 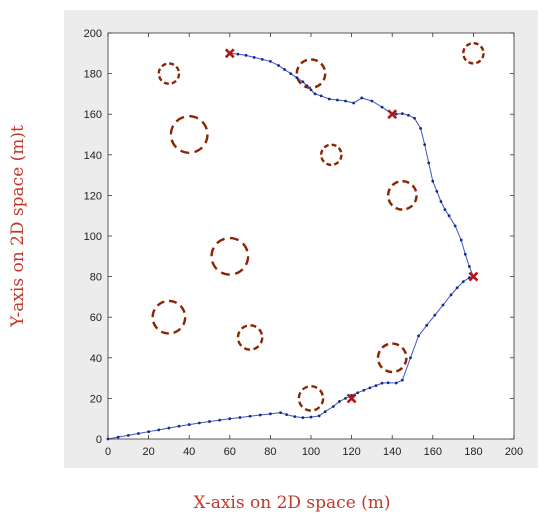 I want to click on y-tick-label: 40, so click(x=96, y=359).